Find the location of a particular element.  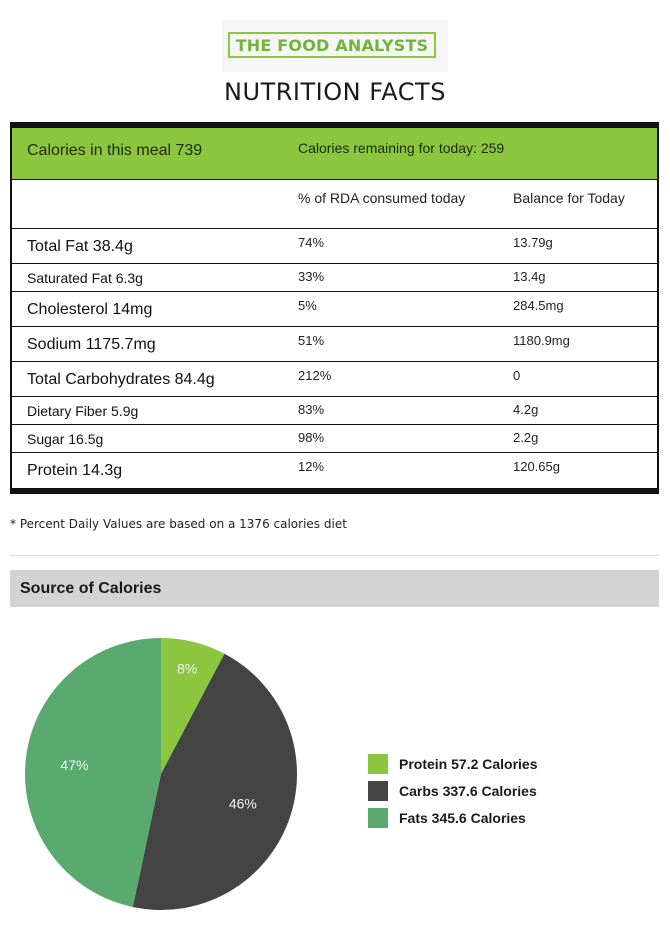

rda-percent: 98% is located at coordinates (311, 437).